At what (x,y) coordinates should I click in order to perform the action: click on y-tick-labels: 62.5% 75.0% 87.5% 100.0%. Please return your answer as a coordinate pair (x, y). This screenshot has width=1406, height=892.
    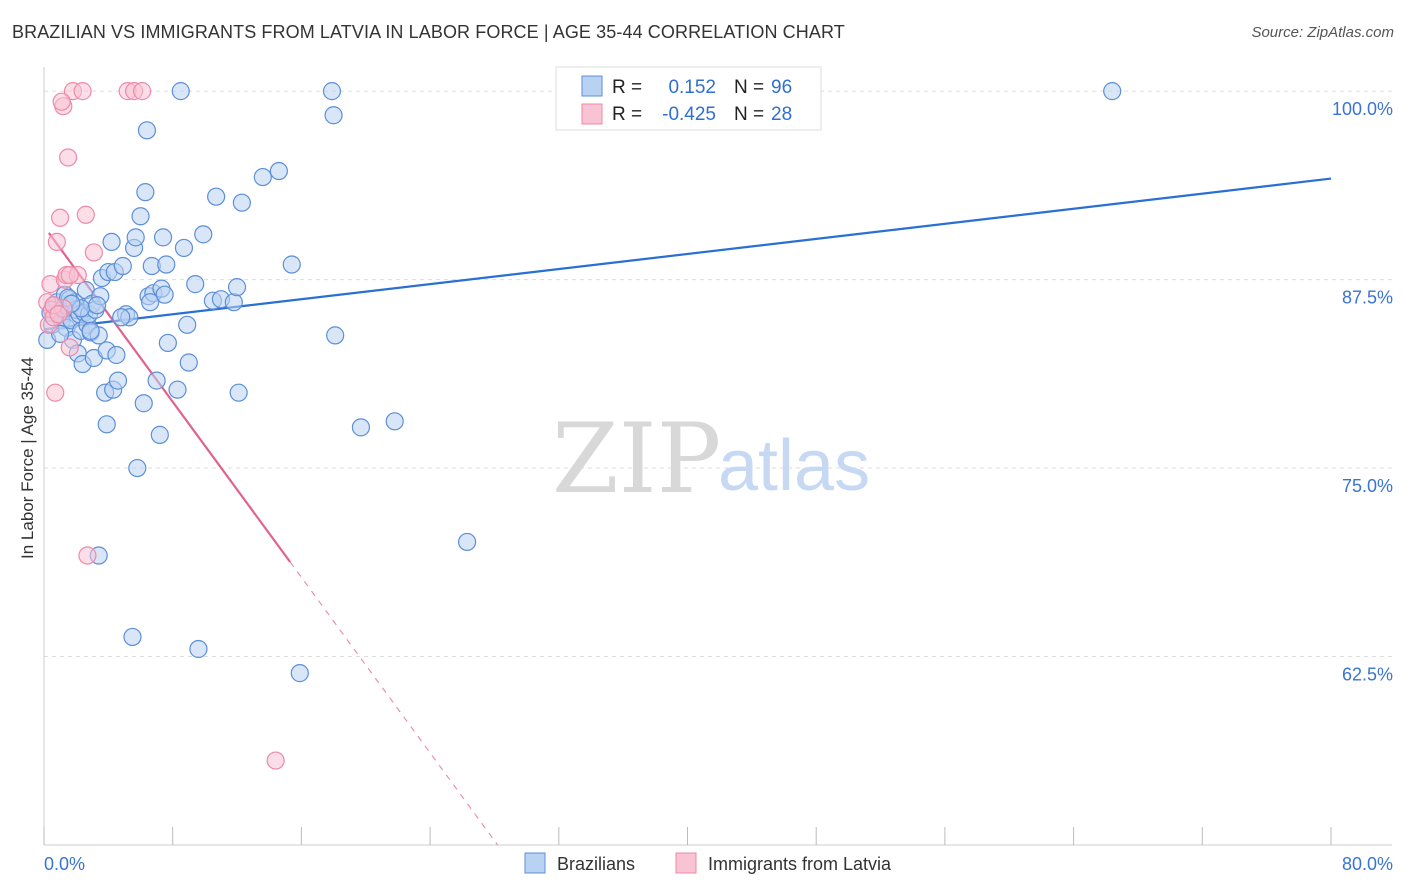
    Looking at the image, I should click on (1362, 391).